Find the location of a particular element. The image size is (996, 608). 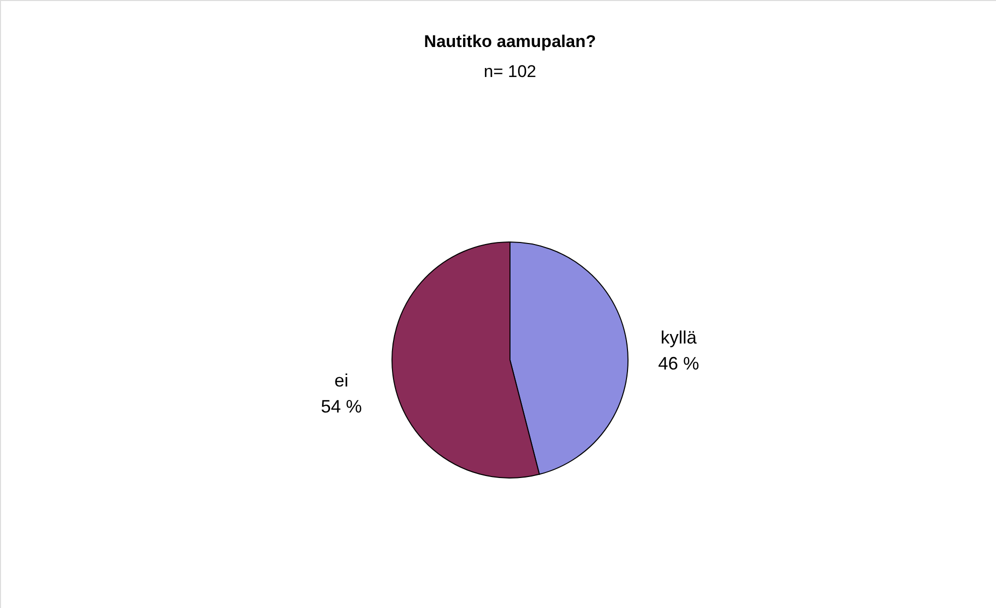

slice-label: kyllä is located at coordinates (679, 338).